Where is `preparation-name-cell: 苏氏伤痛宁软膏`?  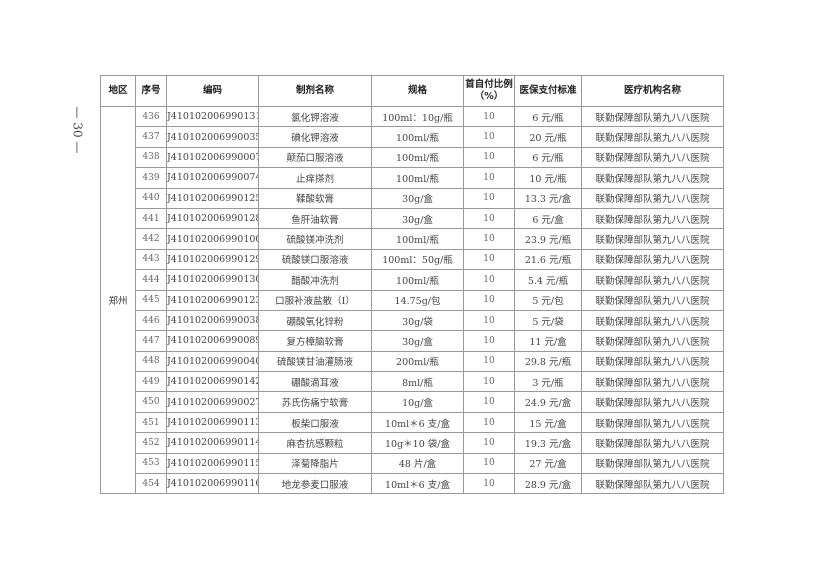
preparation-name-cell: 苏氏伤痛宁软膏 is located at coordinates (315, 402).